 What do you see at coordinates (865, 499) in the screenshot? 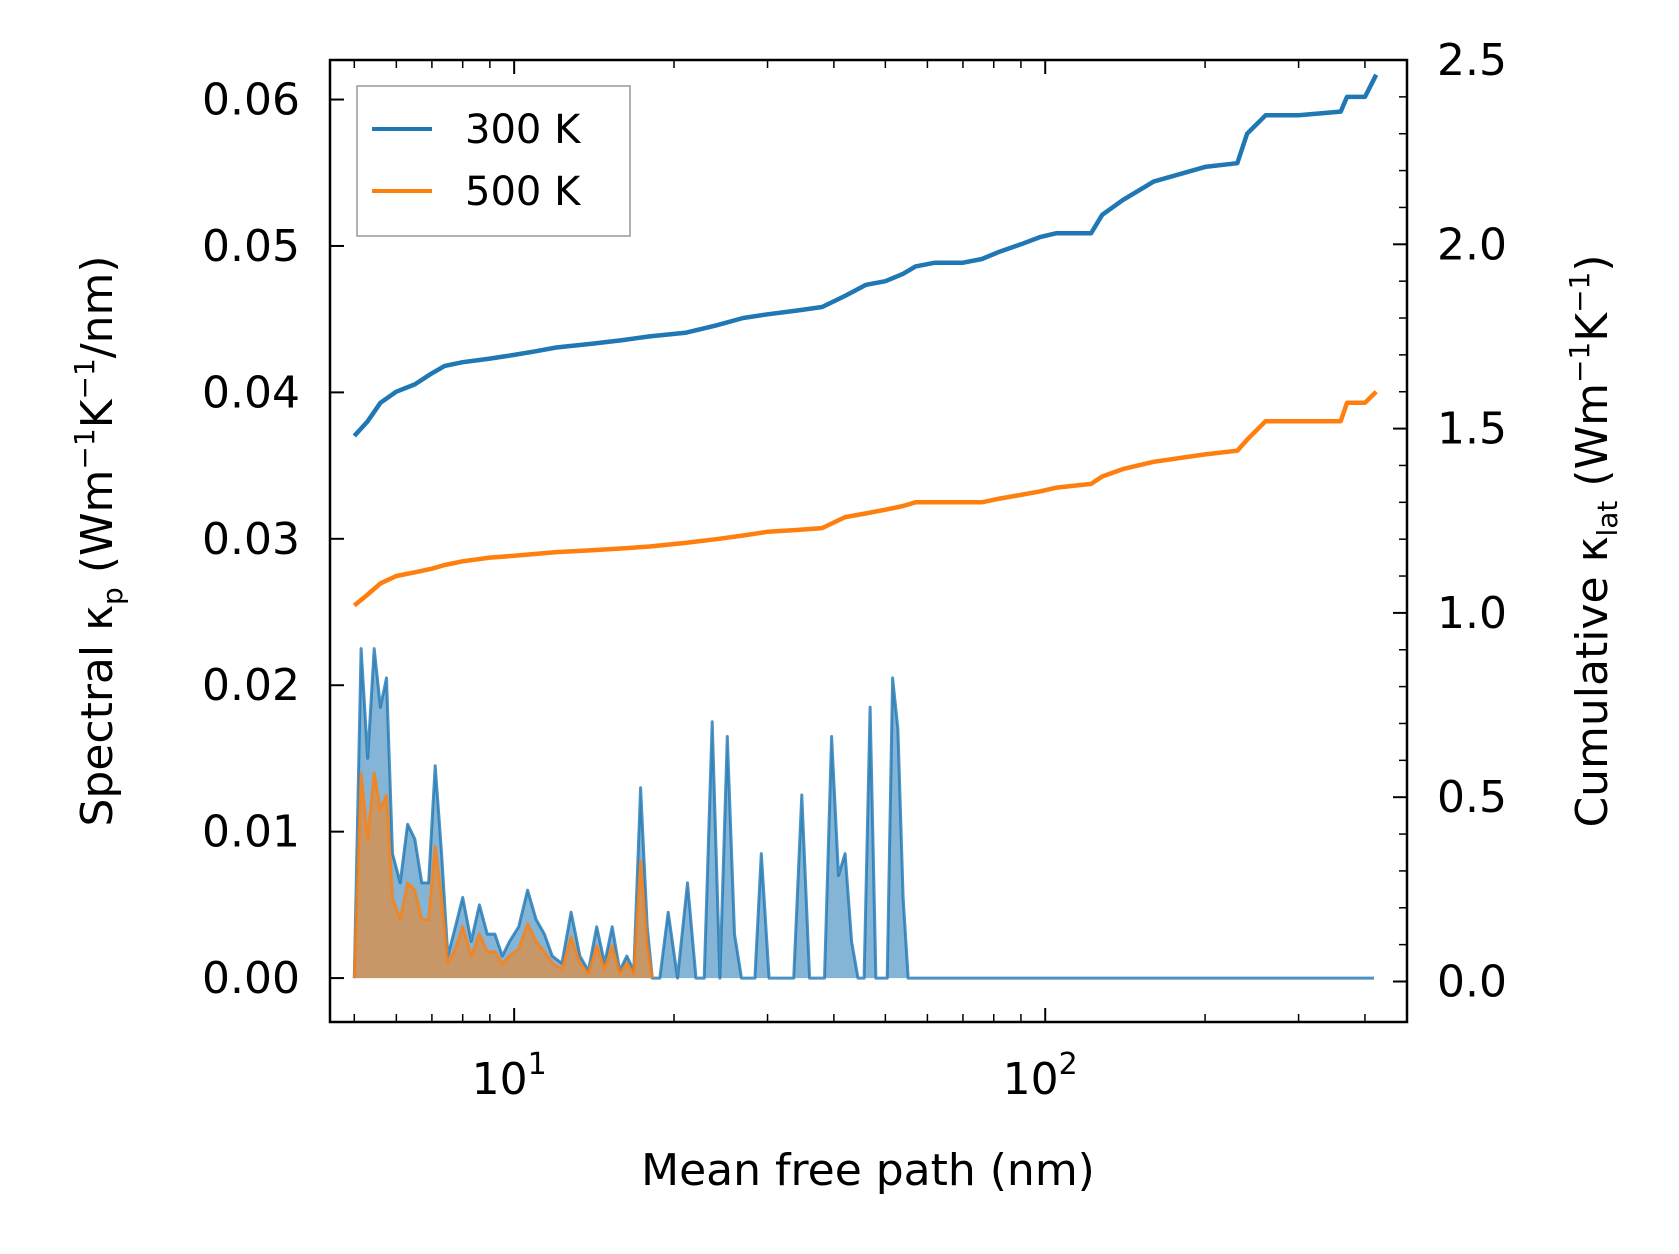
I see `cumulative-line-500k` at bounding box center [865, 499].